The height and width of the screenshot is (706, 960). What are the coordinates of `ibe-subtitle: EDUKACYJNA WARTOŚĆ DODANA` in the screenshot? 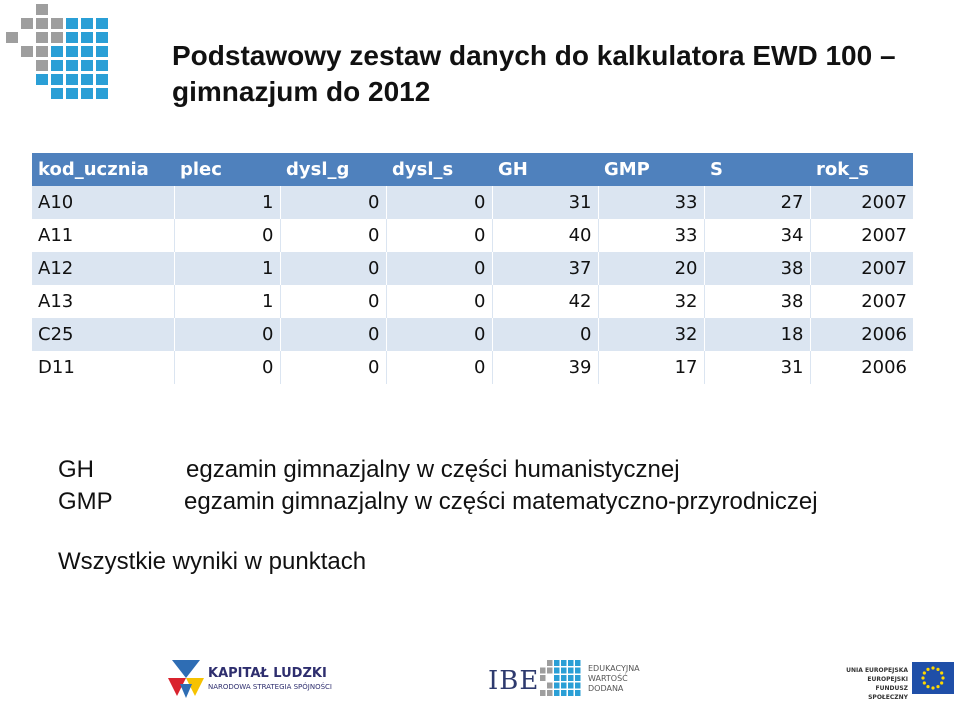 It's located at (614, 679).